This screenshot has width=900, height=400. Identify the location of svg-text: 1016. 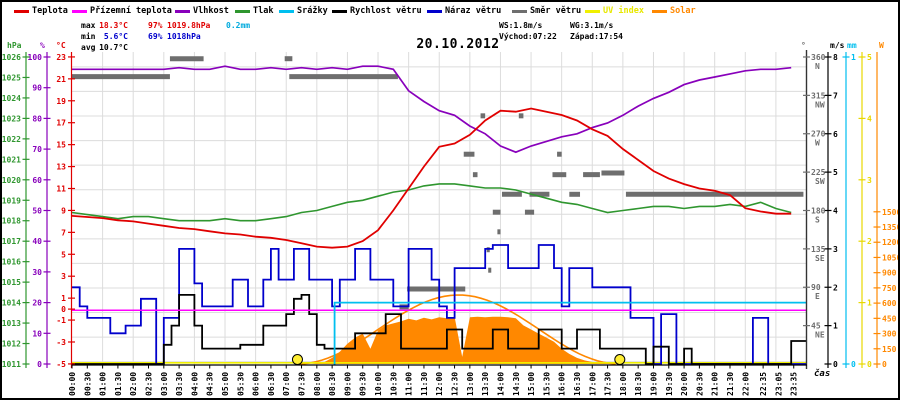
(11, 262).